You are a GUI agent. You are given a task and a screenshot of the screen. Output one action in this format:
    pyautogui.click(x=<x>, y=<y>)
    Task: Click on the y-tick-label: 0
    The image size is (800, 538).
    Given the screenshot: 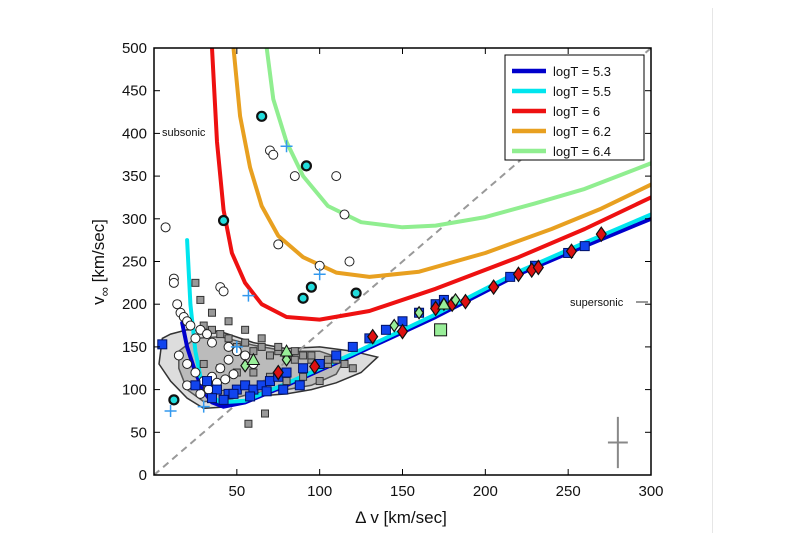 What is the action you would take?
    pyautogui.click(x=143, y=475)
    